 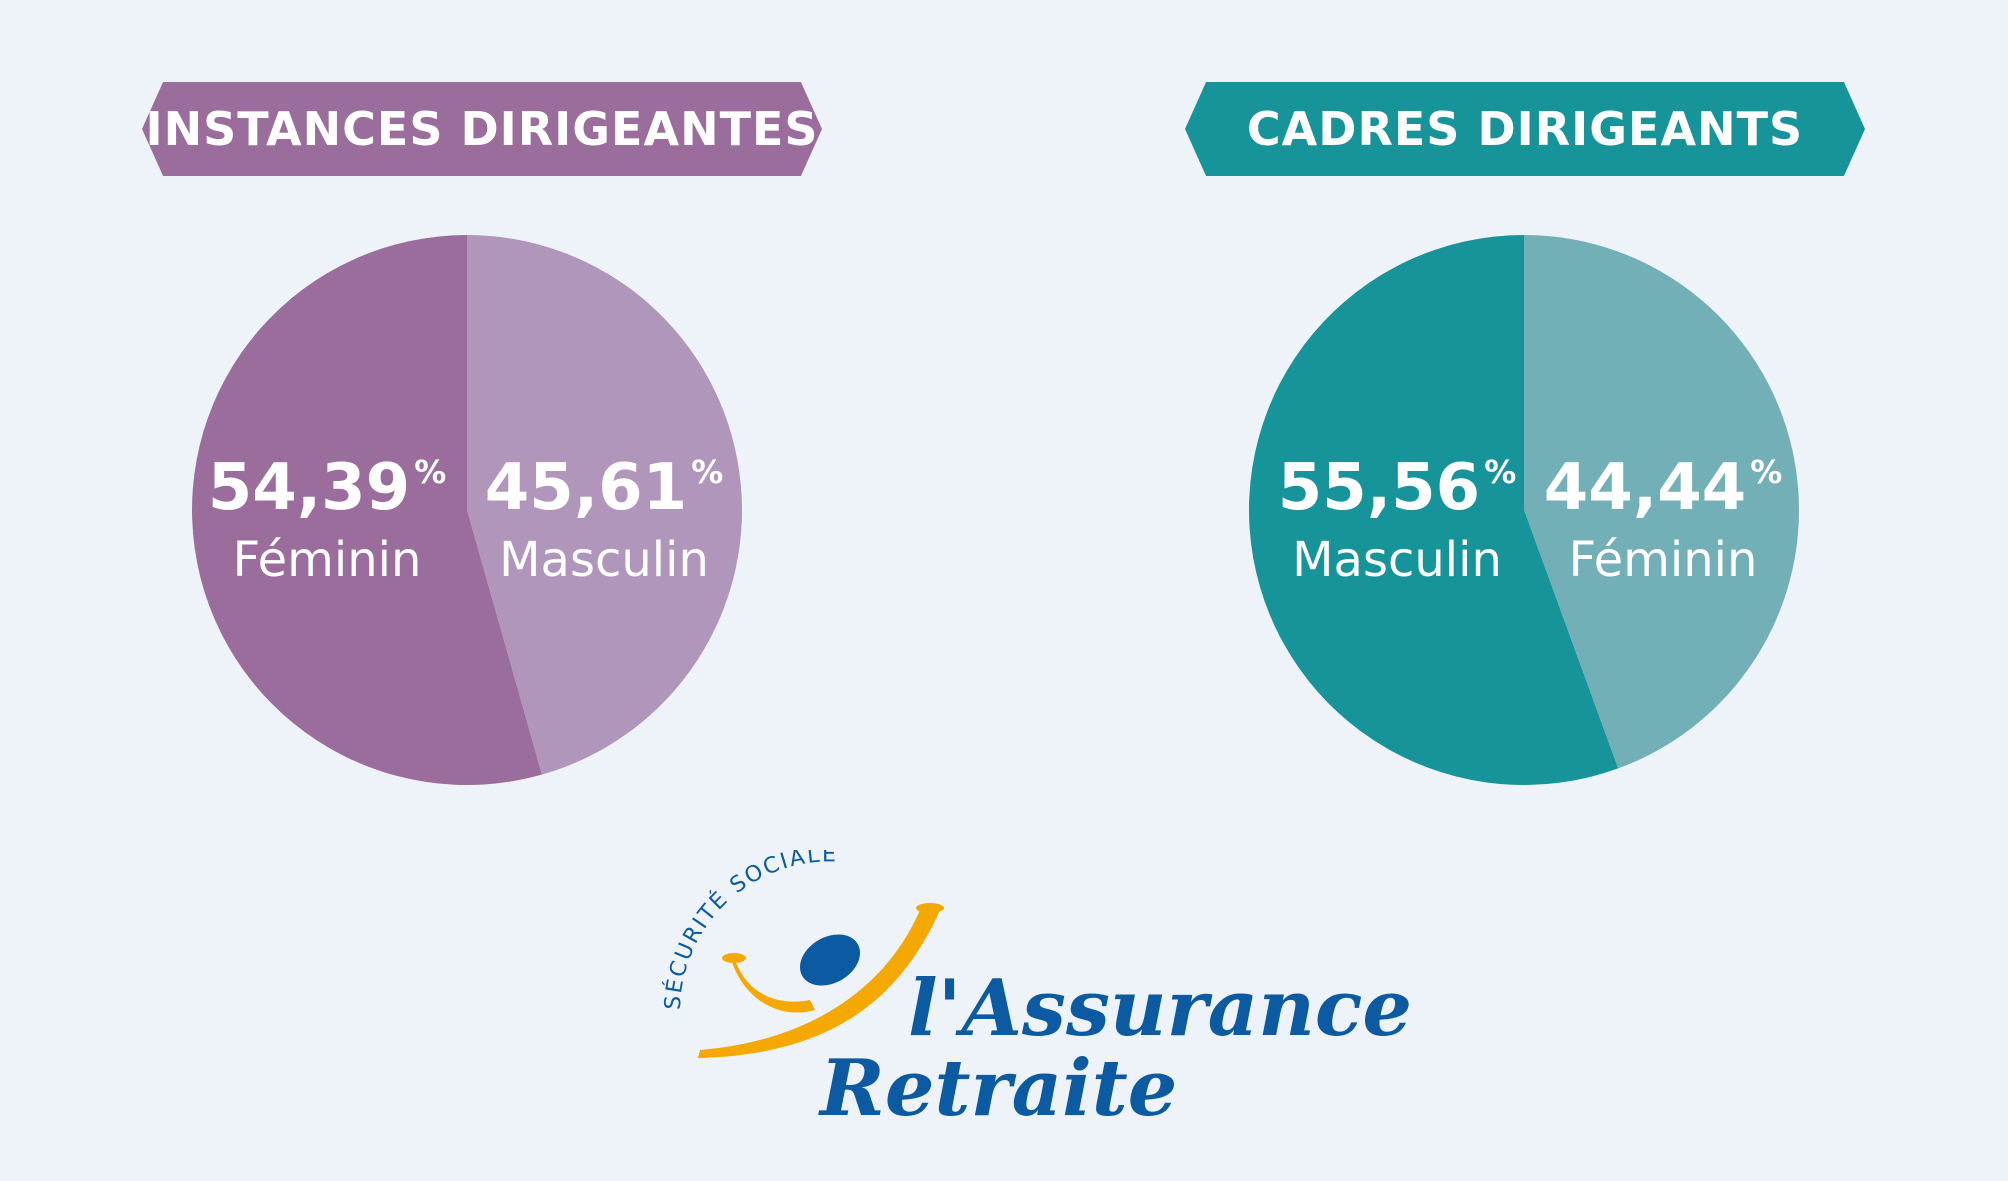 I want to click on slice-label-cadres-masculin: 55,56% Masculin, so click(x=1397, y=512).